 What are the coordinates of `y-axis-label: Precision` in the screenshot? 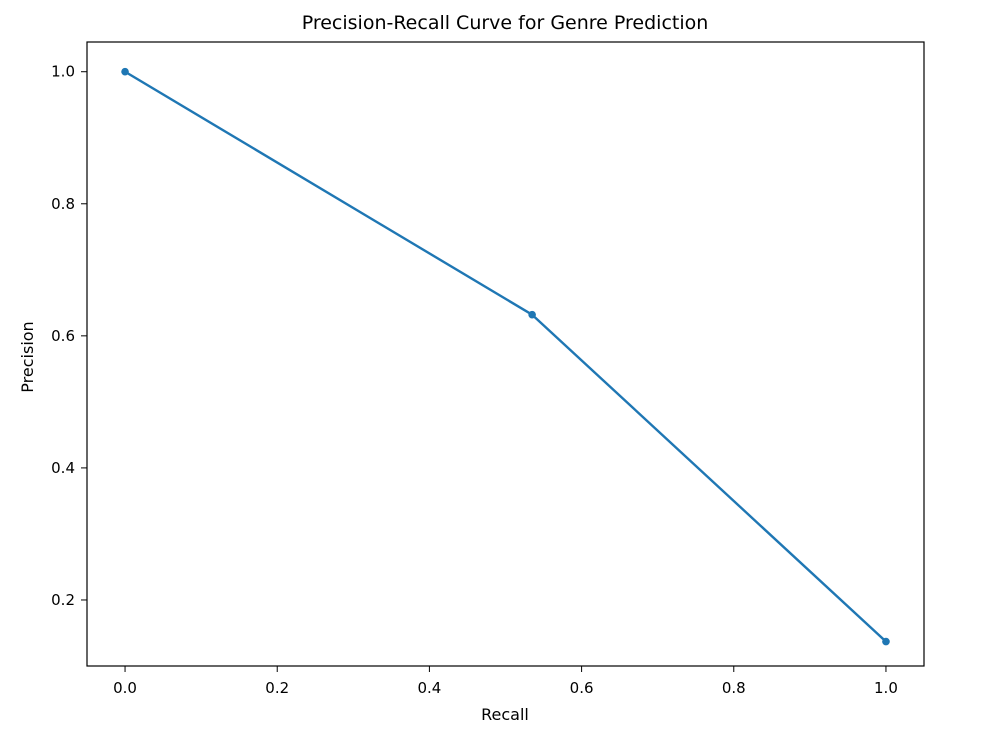 It's located at (27, 356).